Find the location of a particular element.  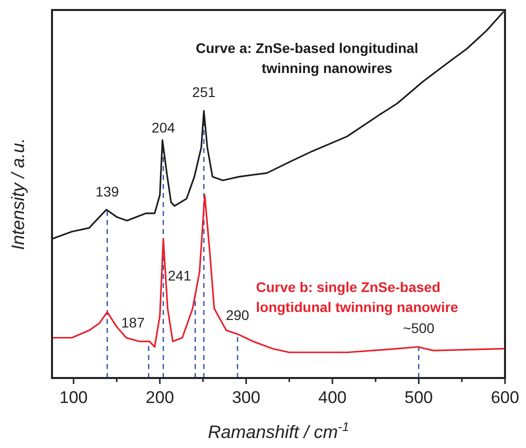

ref-line-label: 251 is located at coordinates (204, 92).